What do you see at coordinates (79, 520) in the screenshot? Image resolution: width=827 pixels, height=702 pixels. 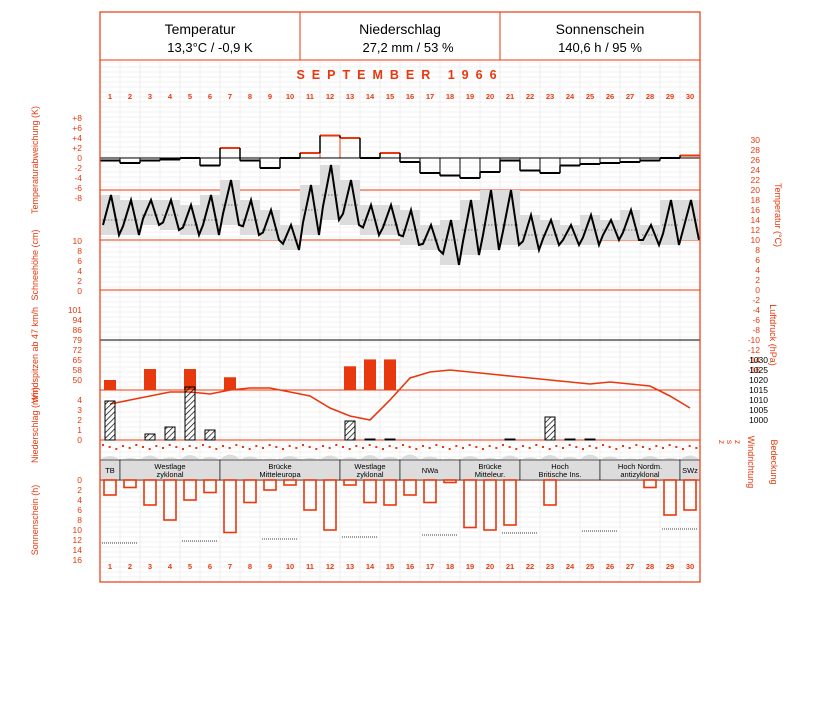 I see `sun-tick: 8` at bounding box center [79, 520].